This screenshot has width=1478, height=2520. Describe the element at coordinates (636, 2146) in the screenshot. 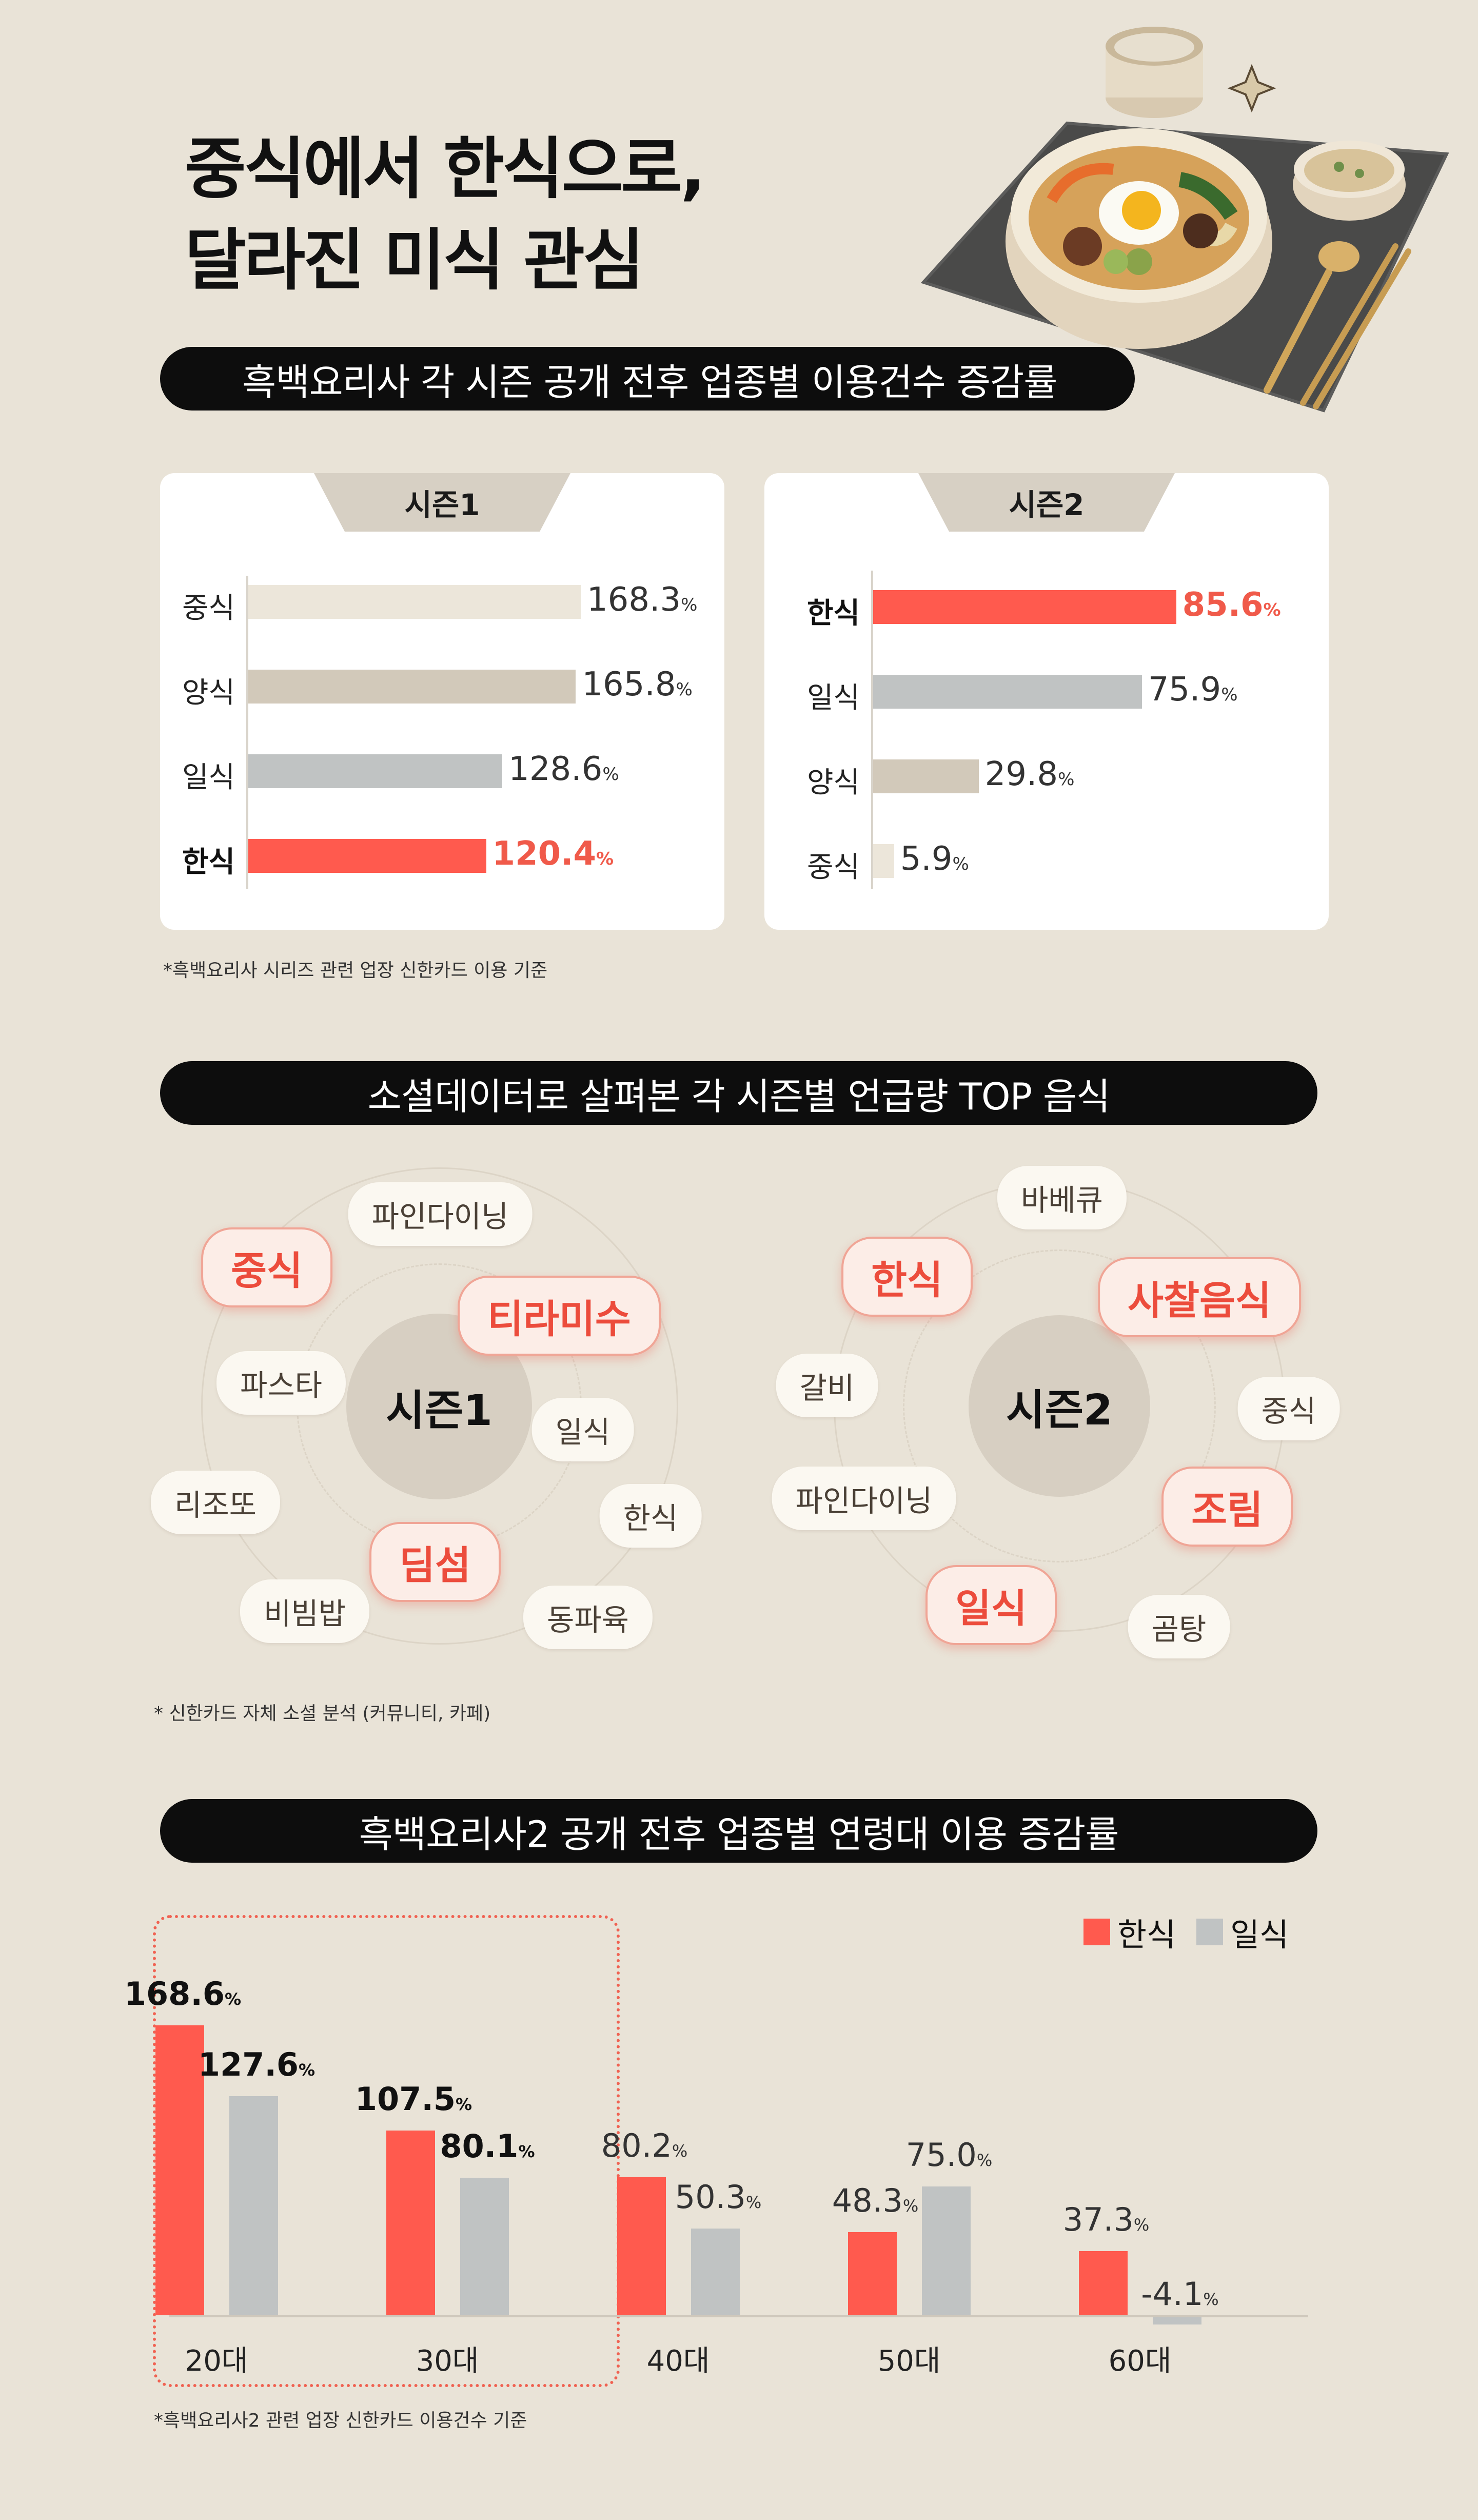

I see `value-number: 80.2` at that location.